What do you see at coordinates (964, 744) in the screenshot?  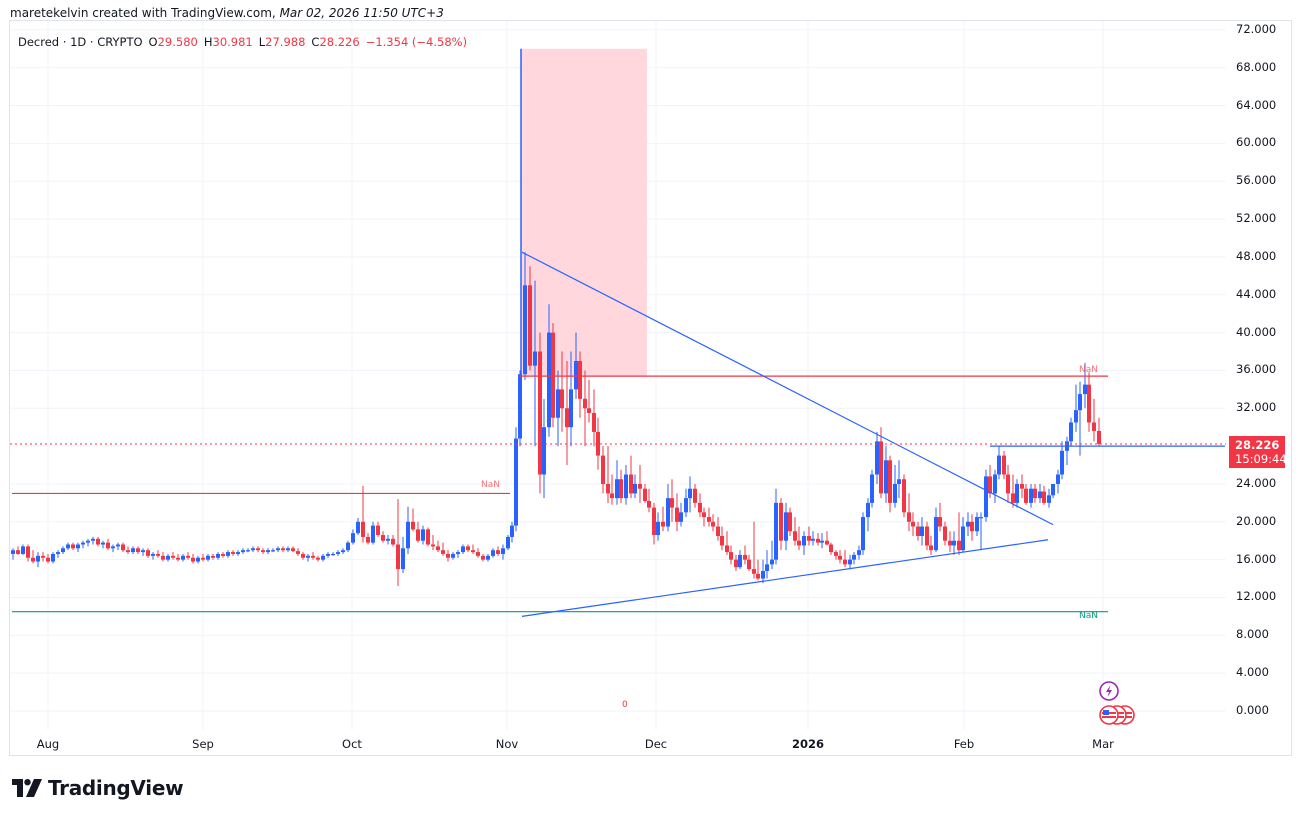 I see `time-tick: Feb` at bounding box center [964, 744].